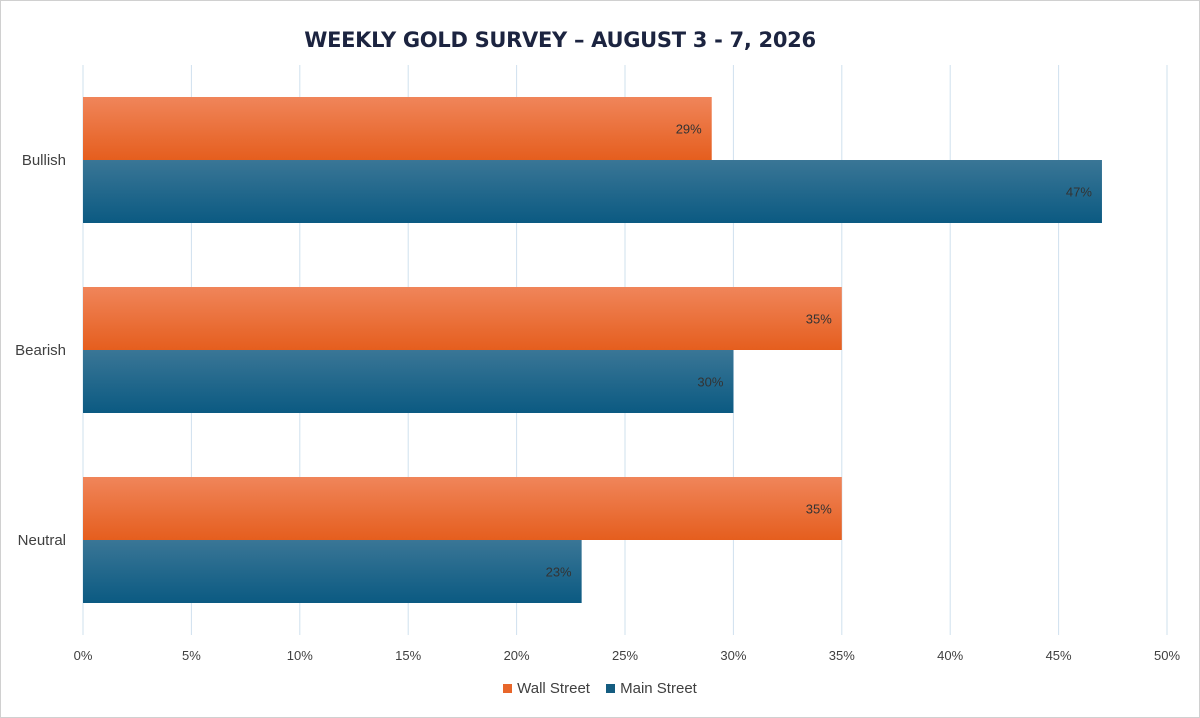 The image size is (1200, 718). Describe the element at coordinates (40, 350) in the screenshot. I see `y-category-label: Bearish` at that location.